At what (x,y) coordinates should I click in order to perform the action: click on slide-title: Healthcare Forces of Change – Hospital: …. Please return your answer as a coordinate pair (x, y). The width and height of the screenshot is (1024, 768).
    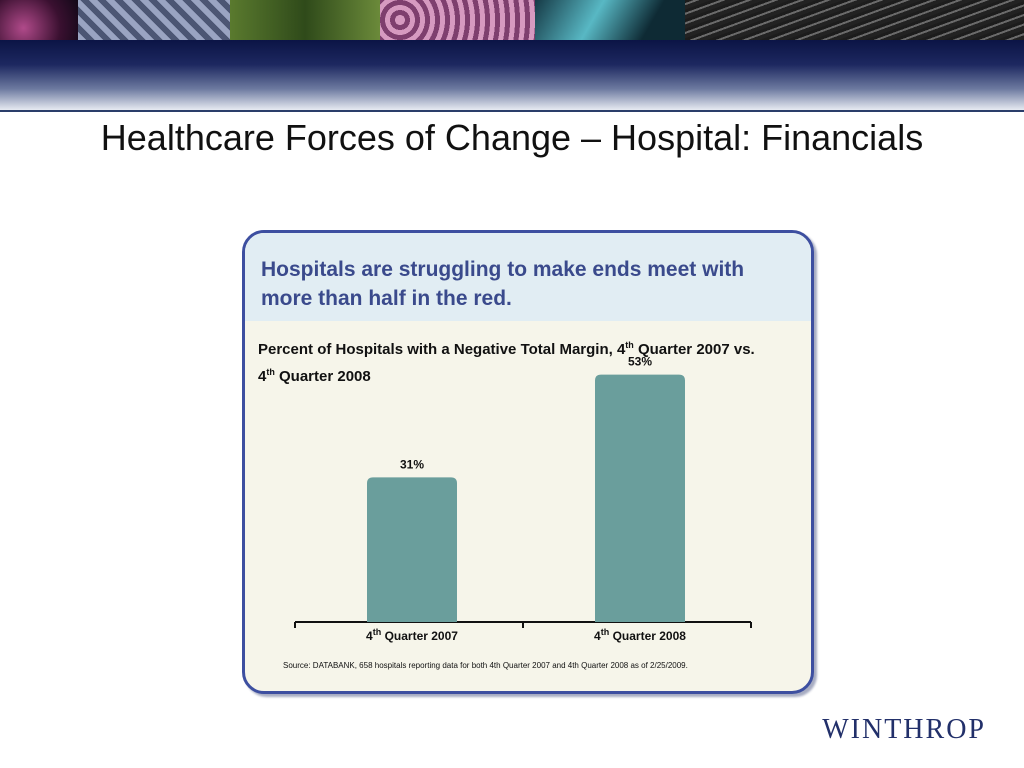
    Looking at the image, I should click on (512, 137).